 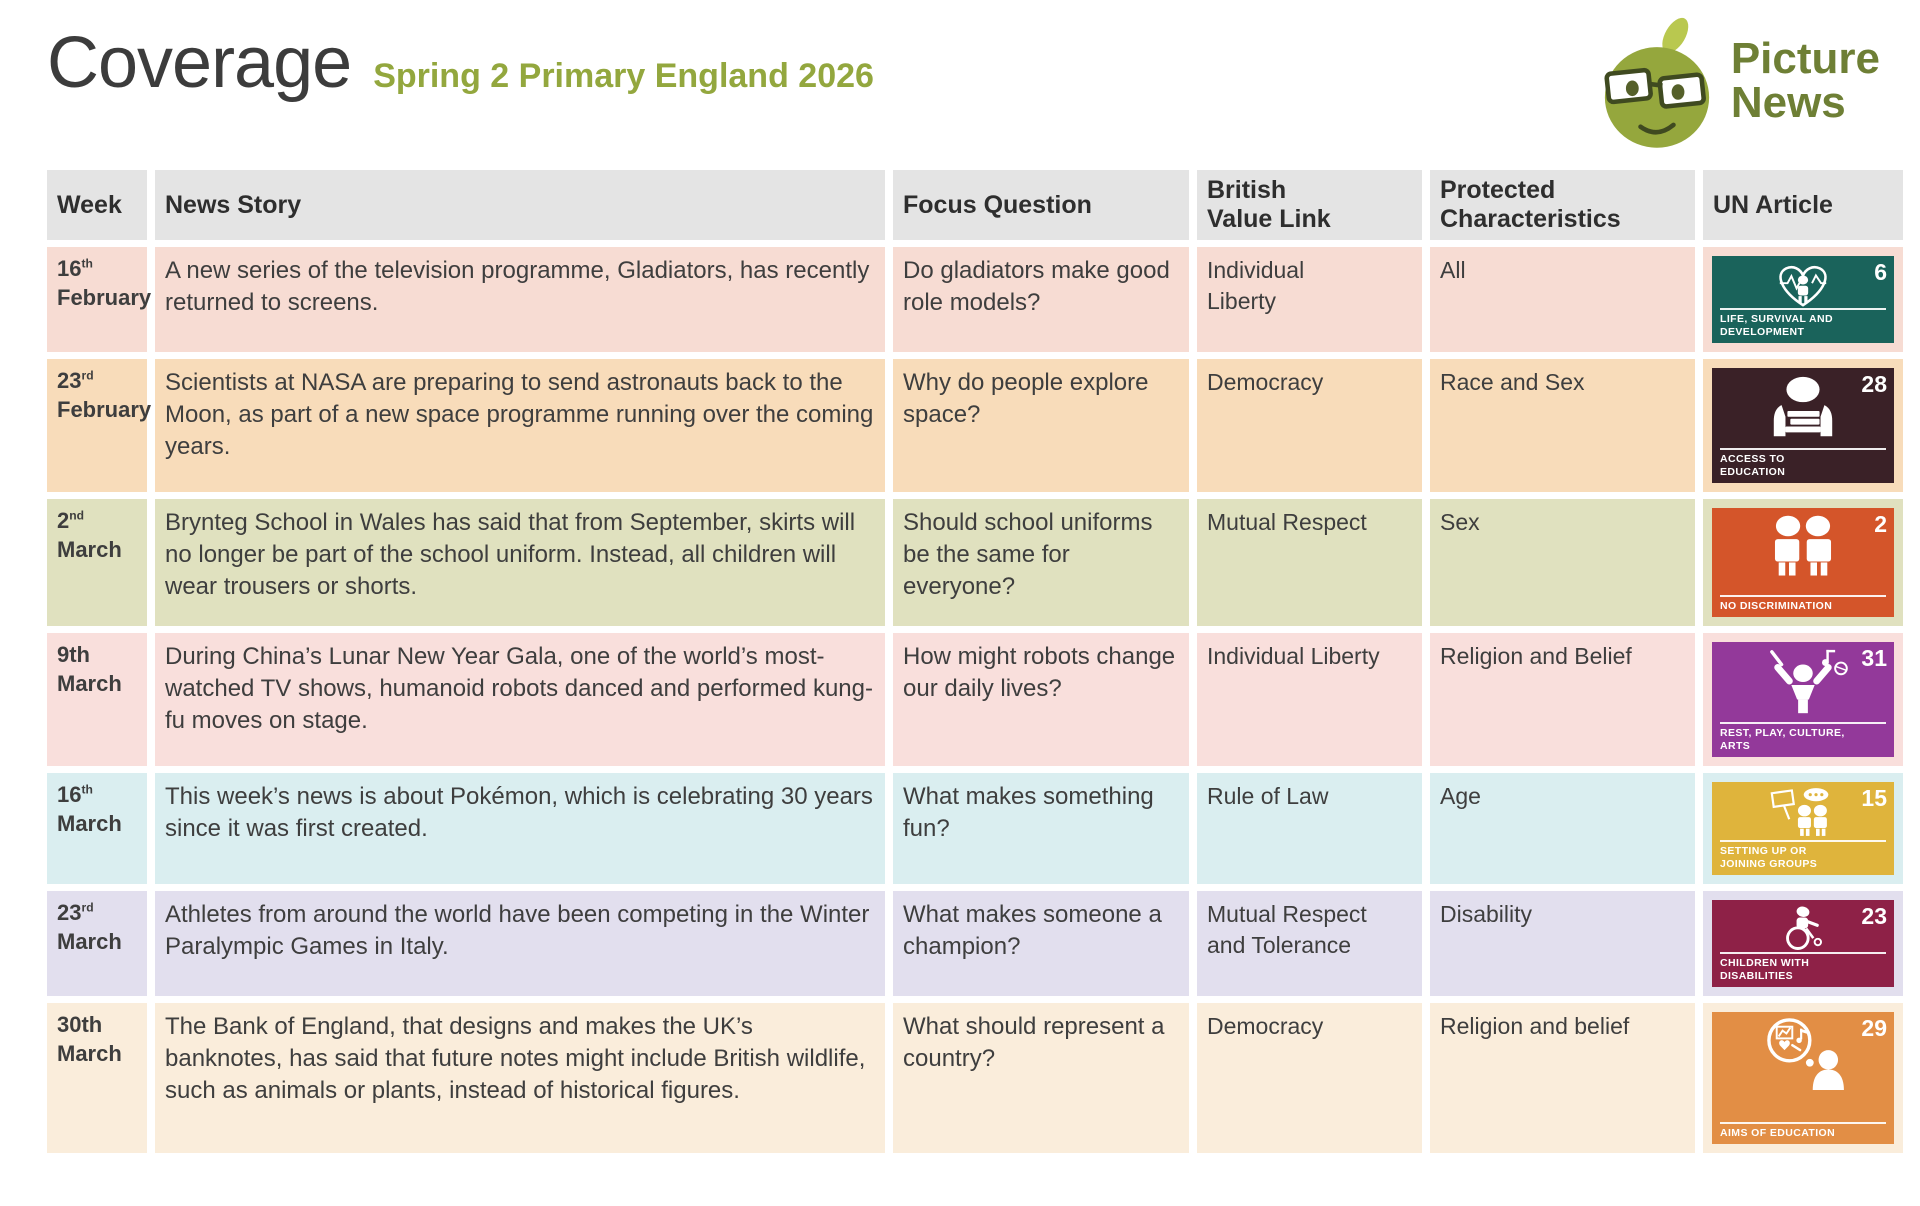 I want to click on un-article-caption: LIFE, SURVIVAL AND DEVELOPMENT, so click(x=1776, y=325).